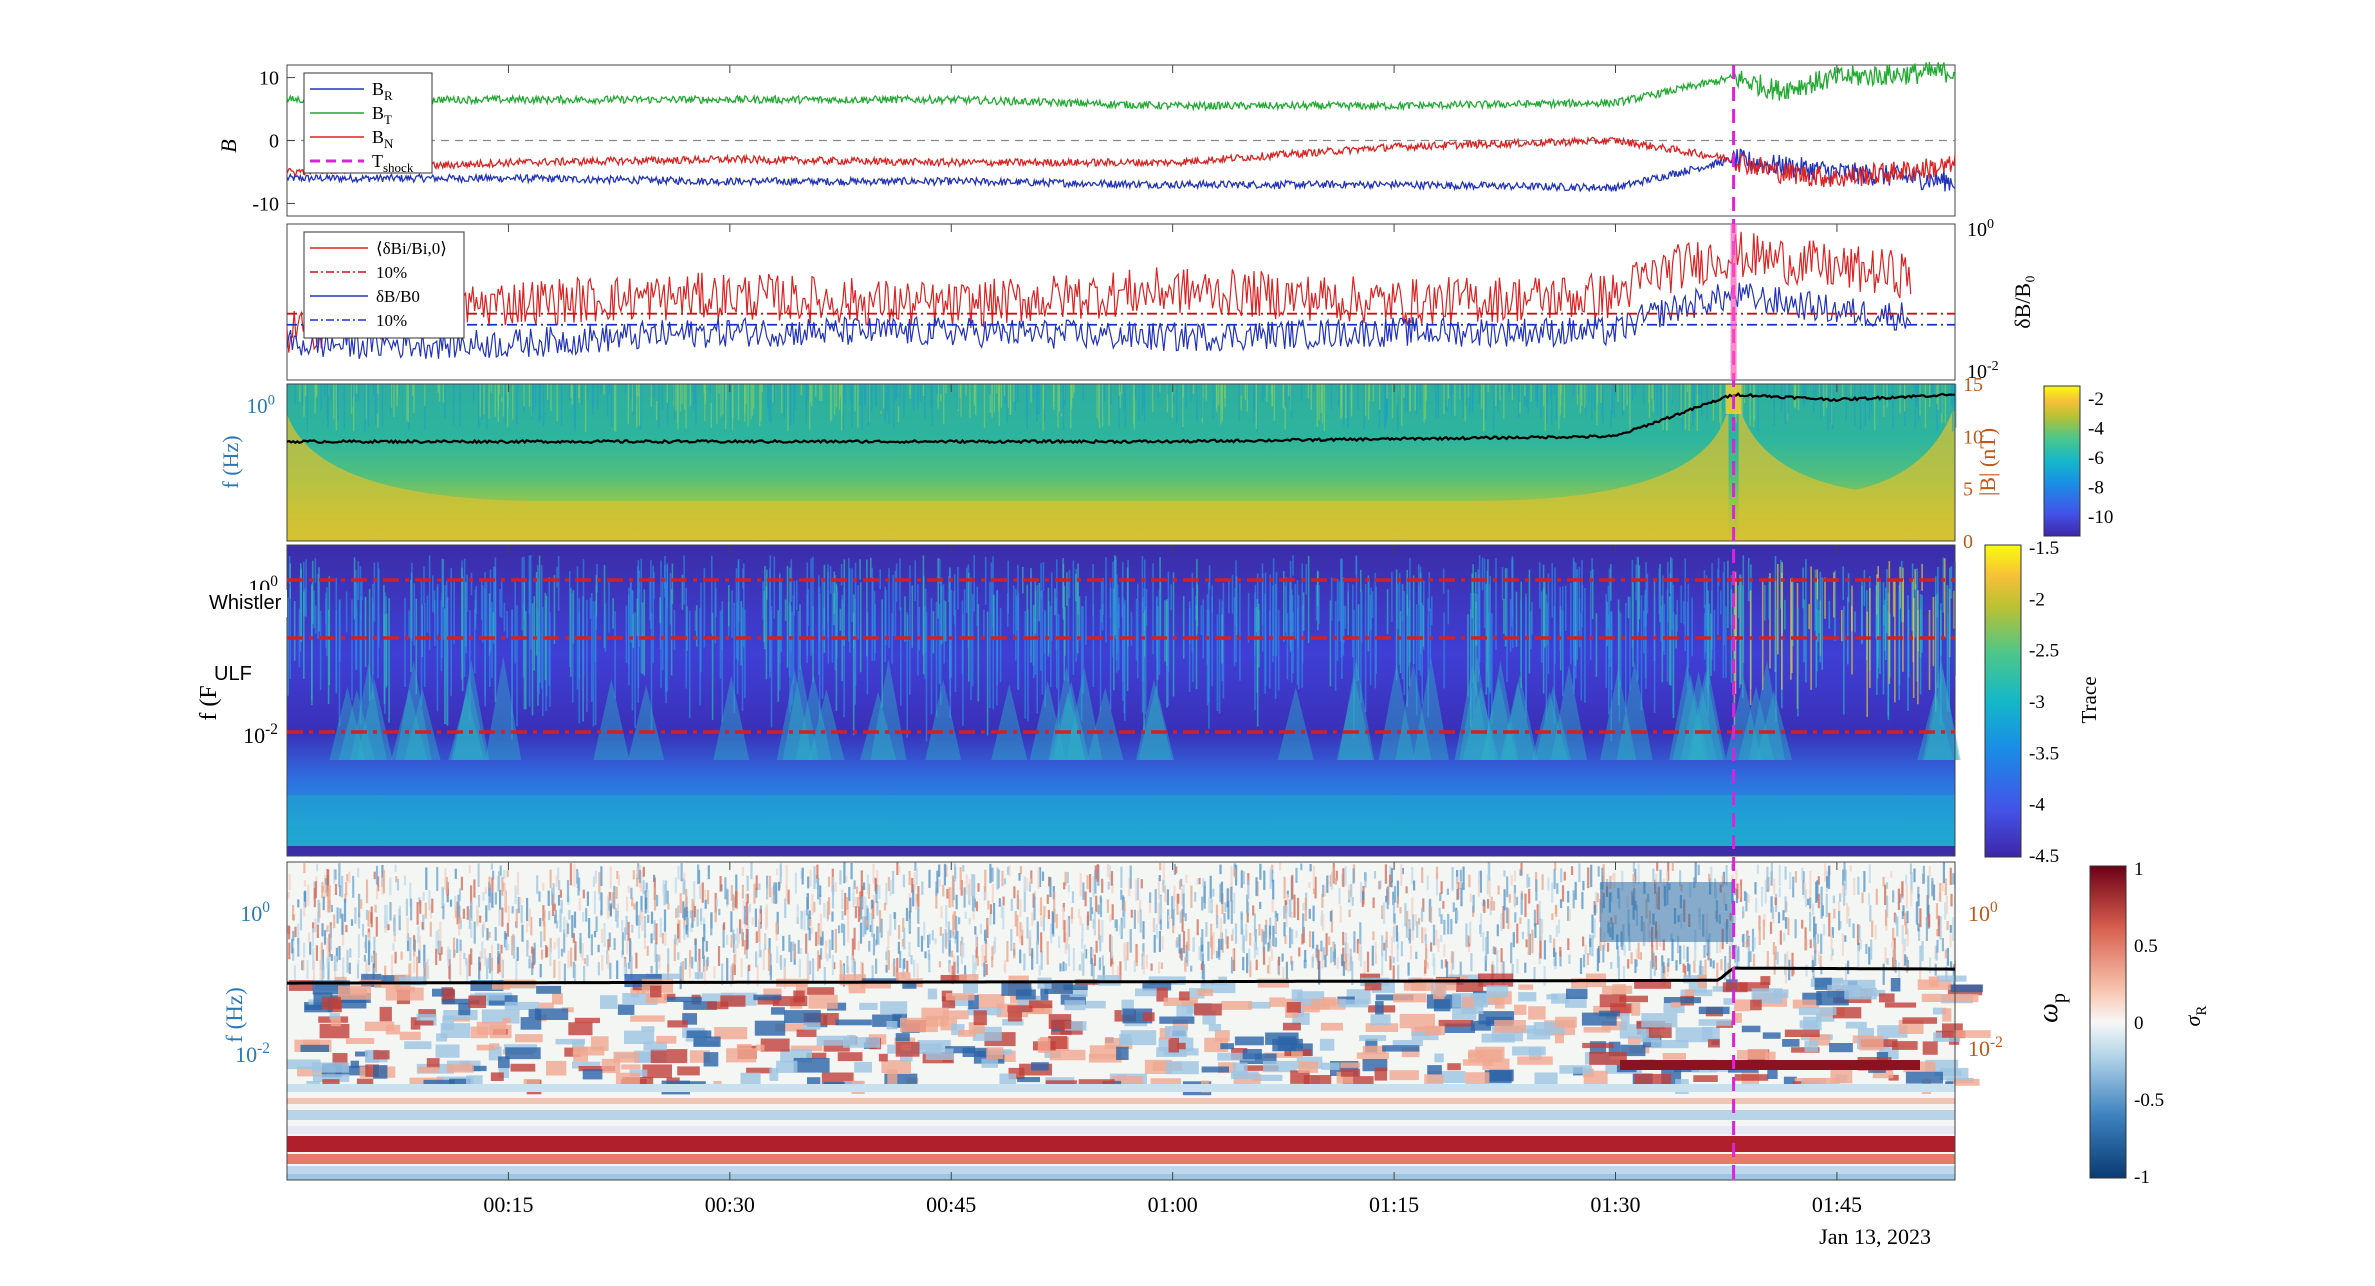 The image size is (2375, 1286). I want to click on right-axis-label: |B| (nT), so click(1987, 462).